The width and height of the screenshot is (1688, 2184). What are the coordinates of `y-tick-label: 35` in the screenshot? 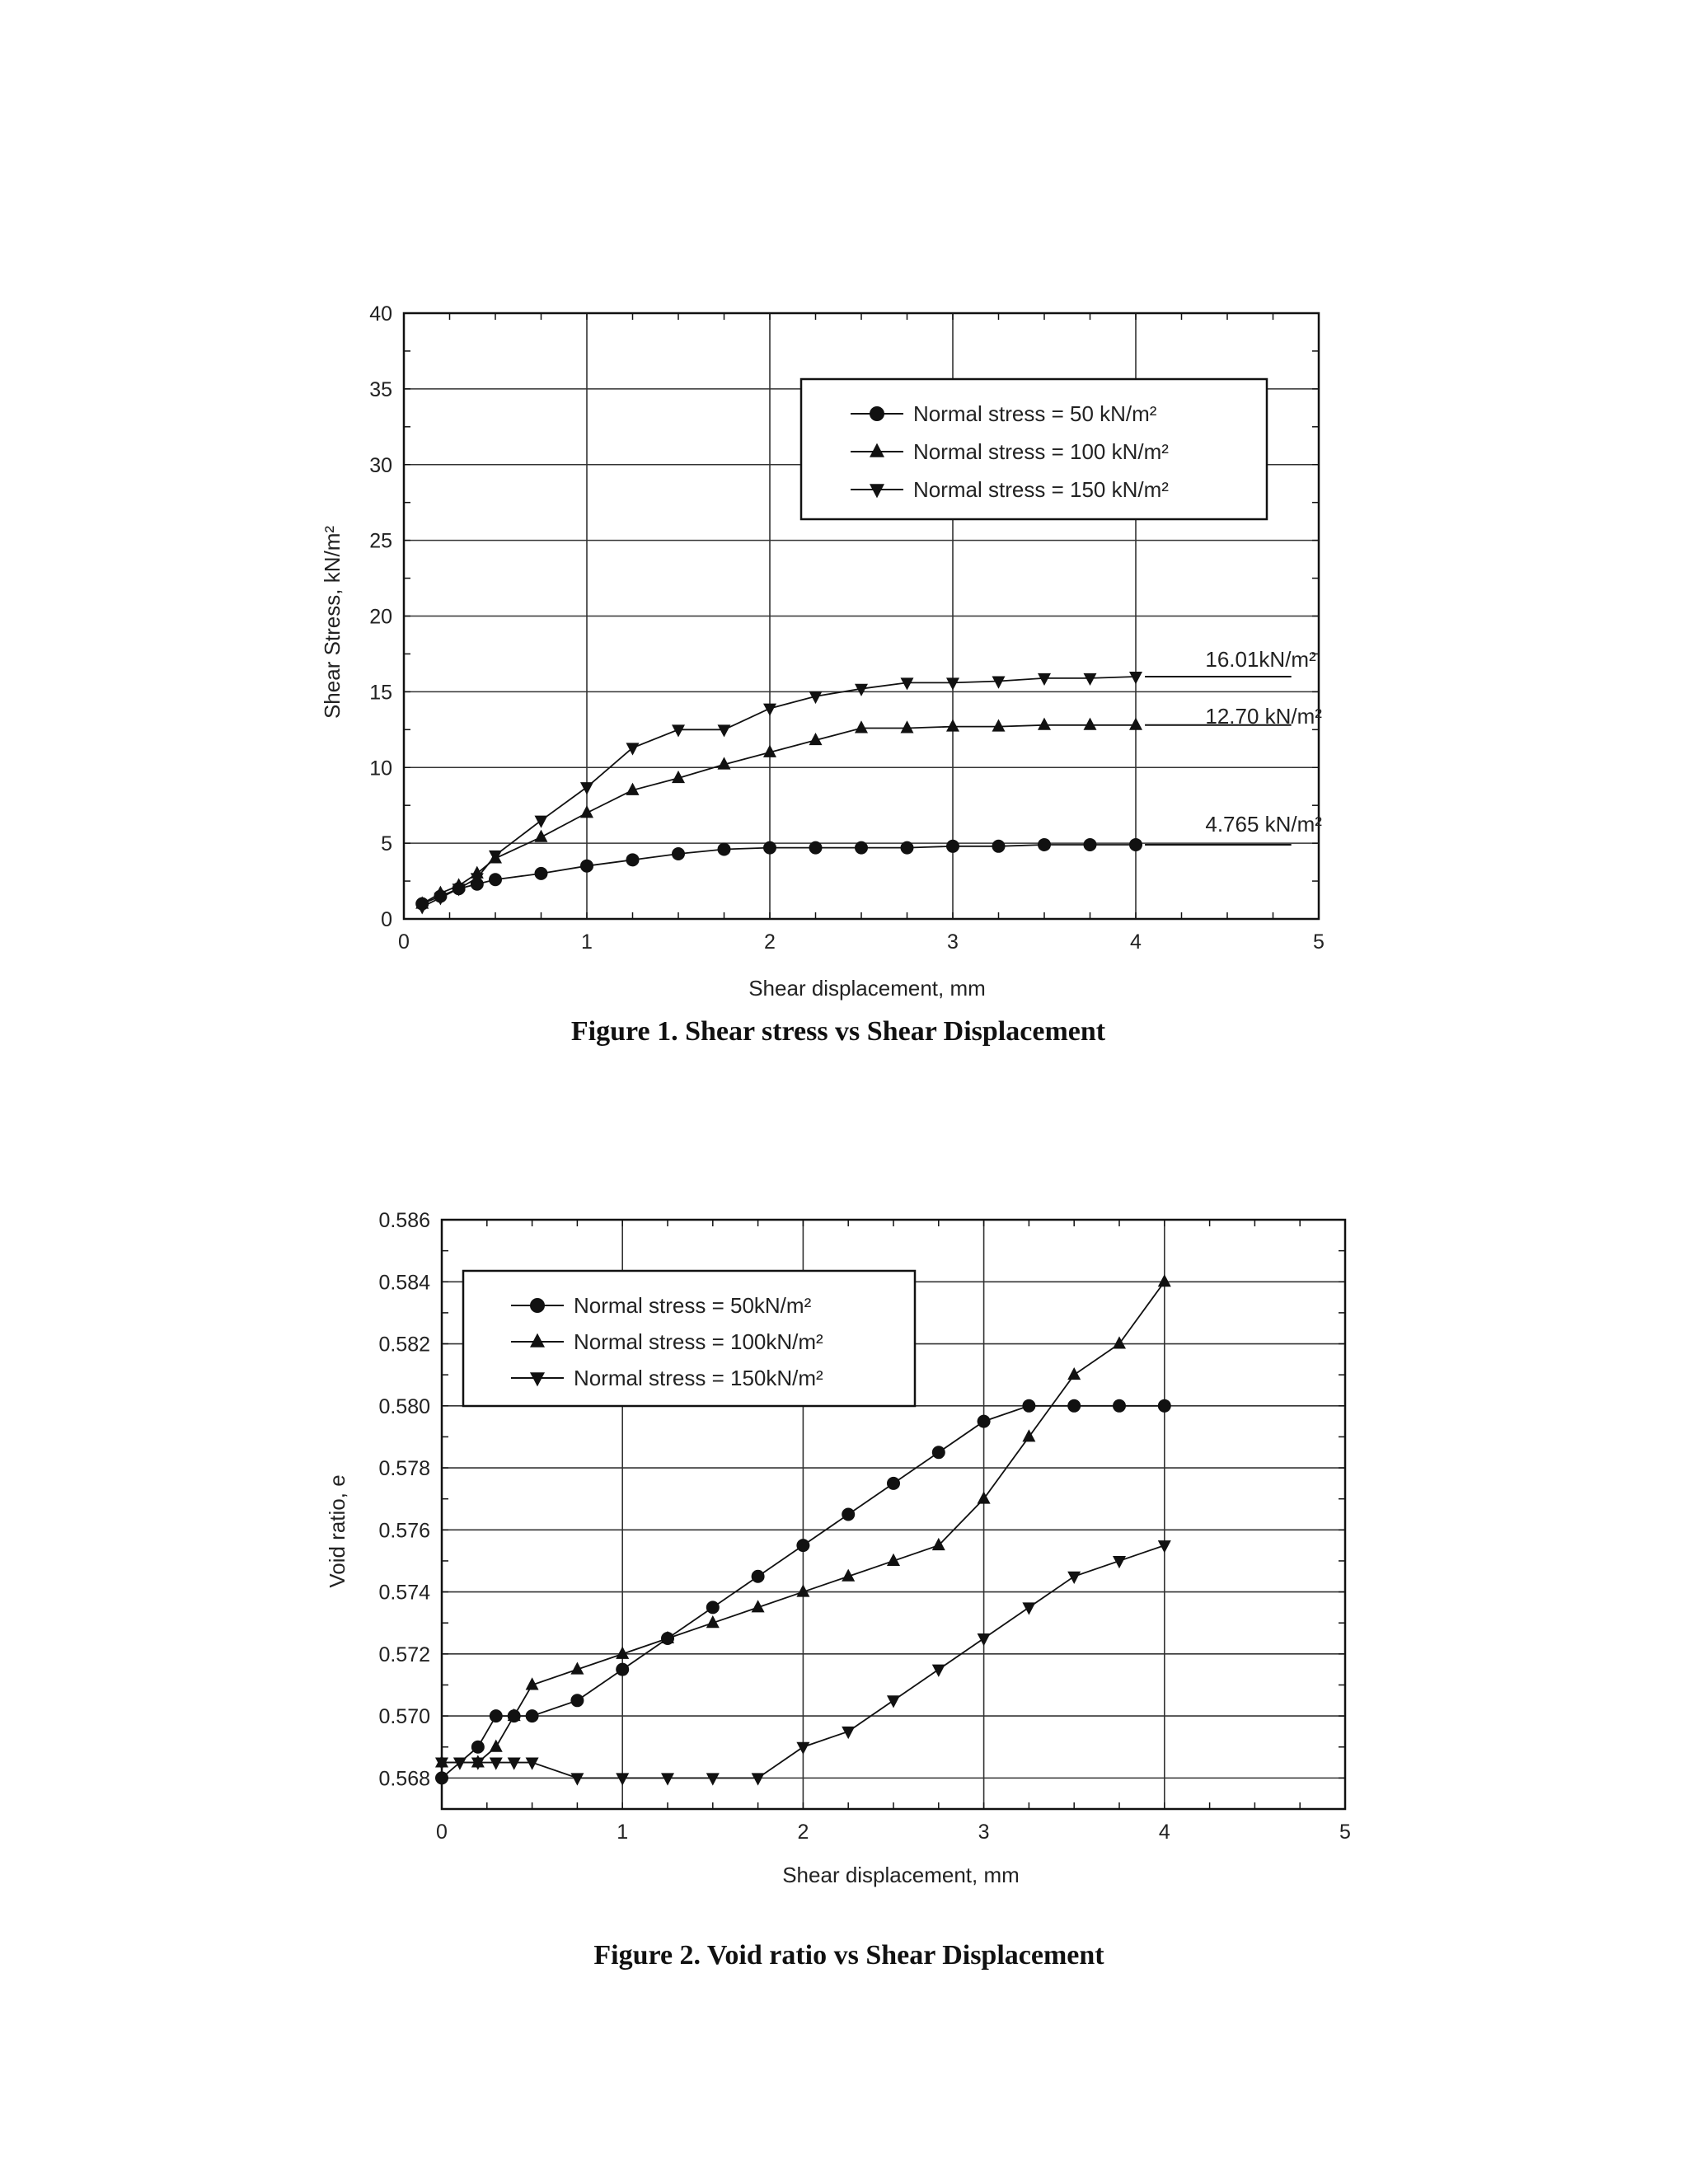 It's located at (381, 389).